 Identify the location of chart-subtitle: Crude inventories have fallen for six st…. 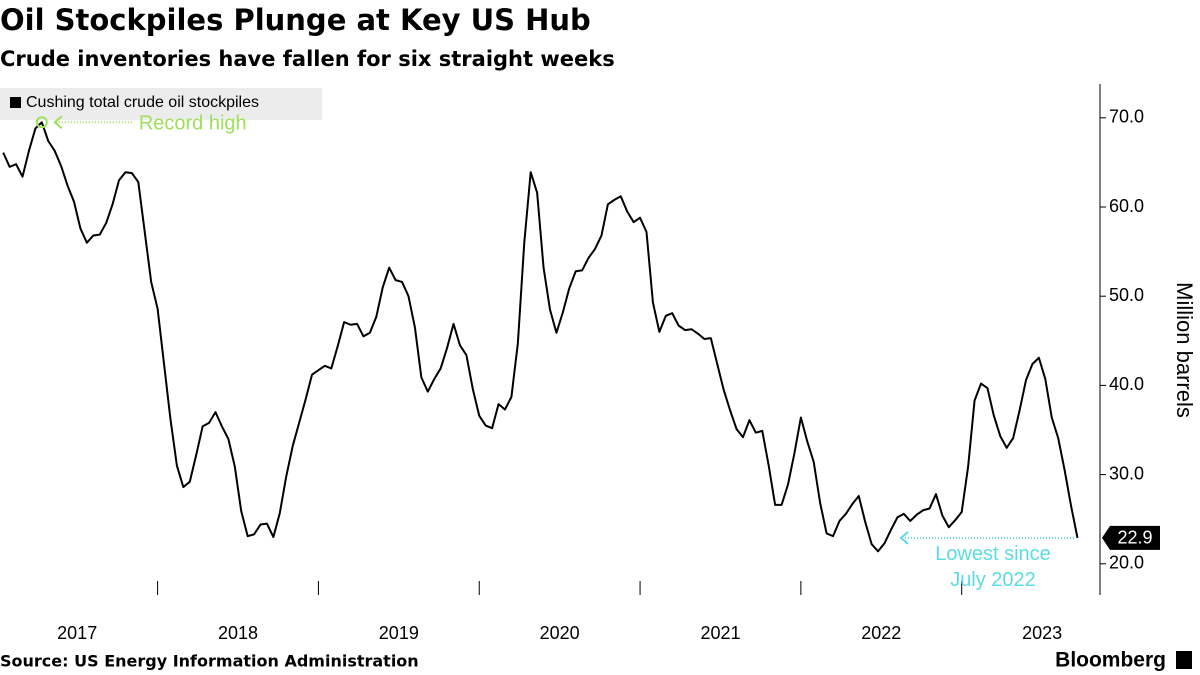
(307, 59).